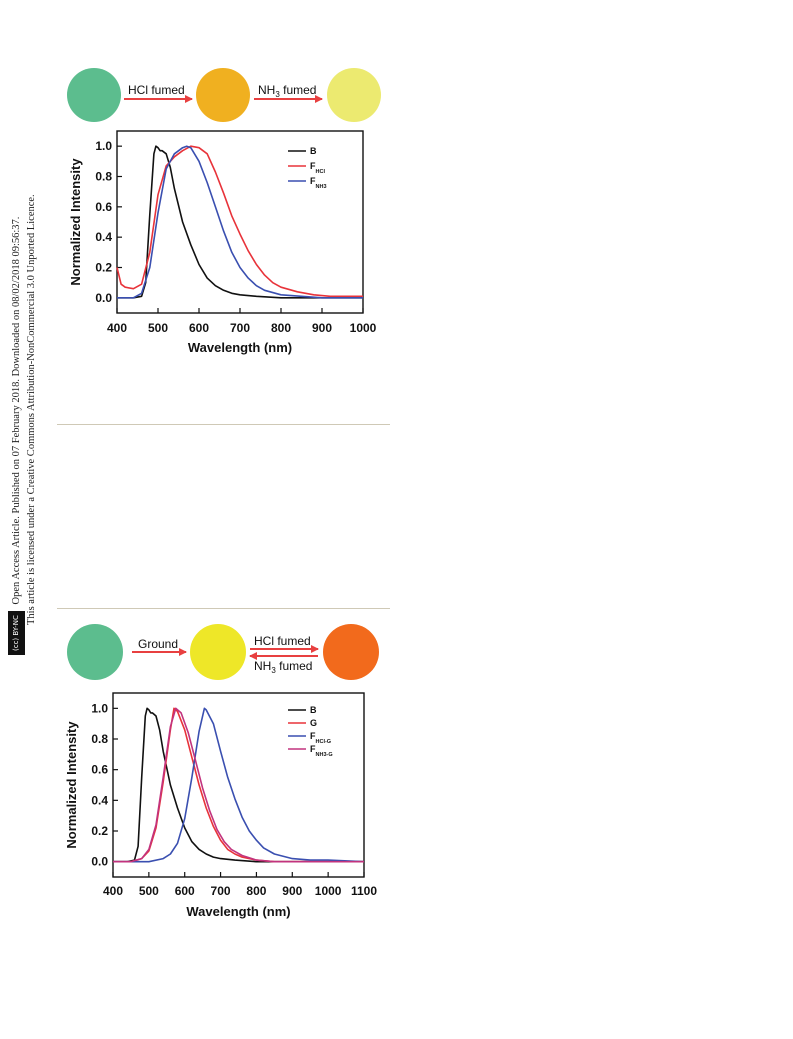  What do you see at coordinates (158, 644) in the screenshot?
I see `arrow-ground-label: Ground` at bounding box center [158, 644].